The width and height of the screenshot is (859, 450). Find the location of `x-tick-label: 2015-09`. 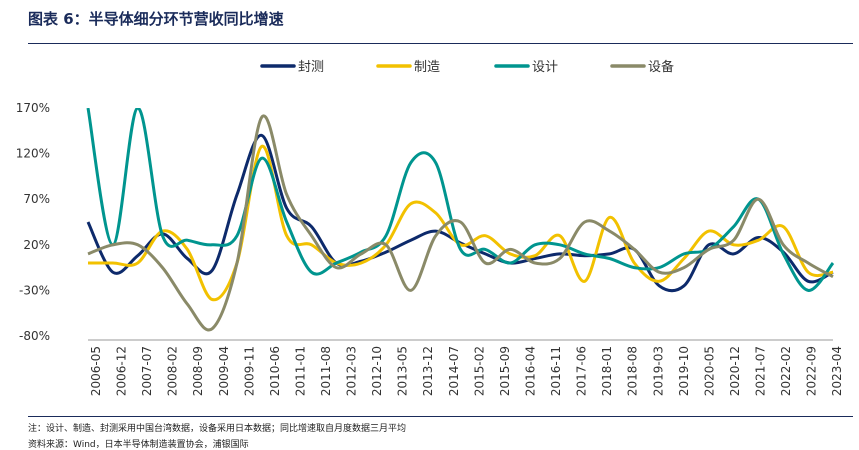

x-tick-label: 2015-09 is located at coordinates (505, 371).